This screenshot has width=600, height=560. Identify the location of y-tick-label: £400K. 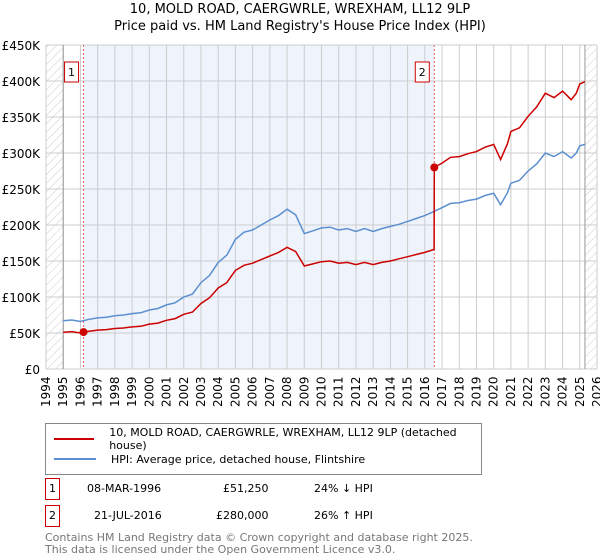
(22, 82).